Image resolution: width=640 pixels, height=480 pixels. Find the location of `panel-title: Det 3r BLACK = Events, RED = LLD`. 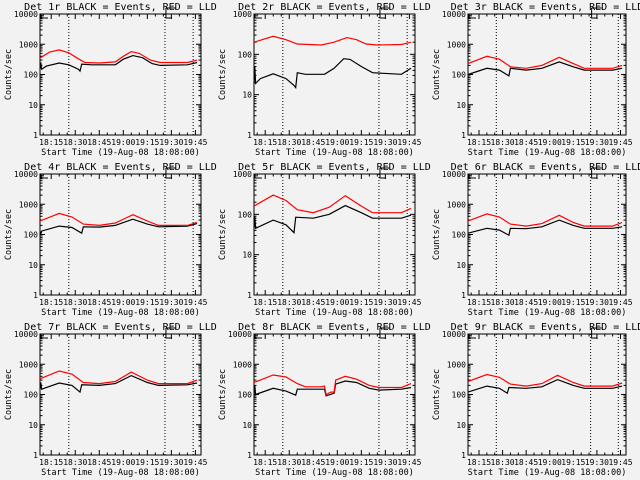

panel-title: Det 3r BLACK = Events, RED = LLD is located at coordinates (545, 7).